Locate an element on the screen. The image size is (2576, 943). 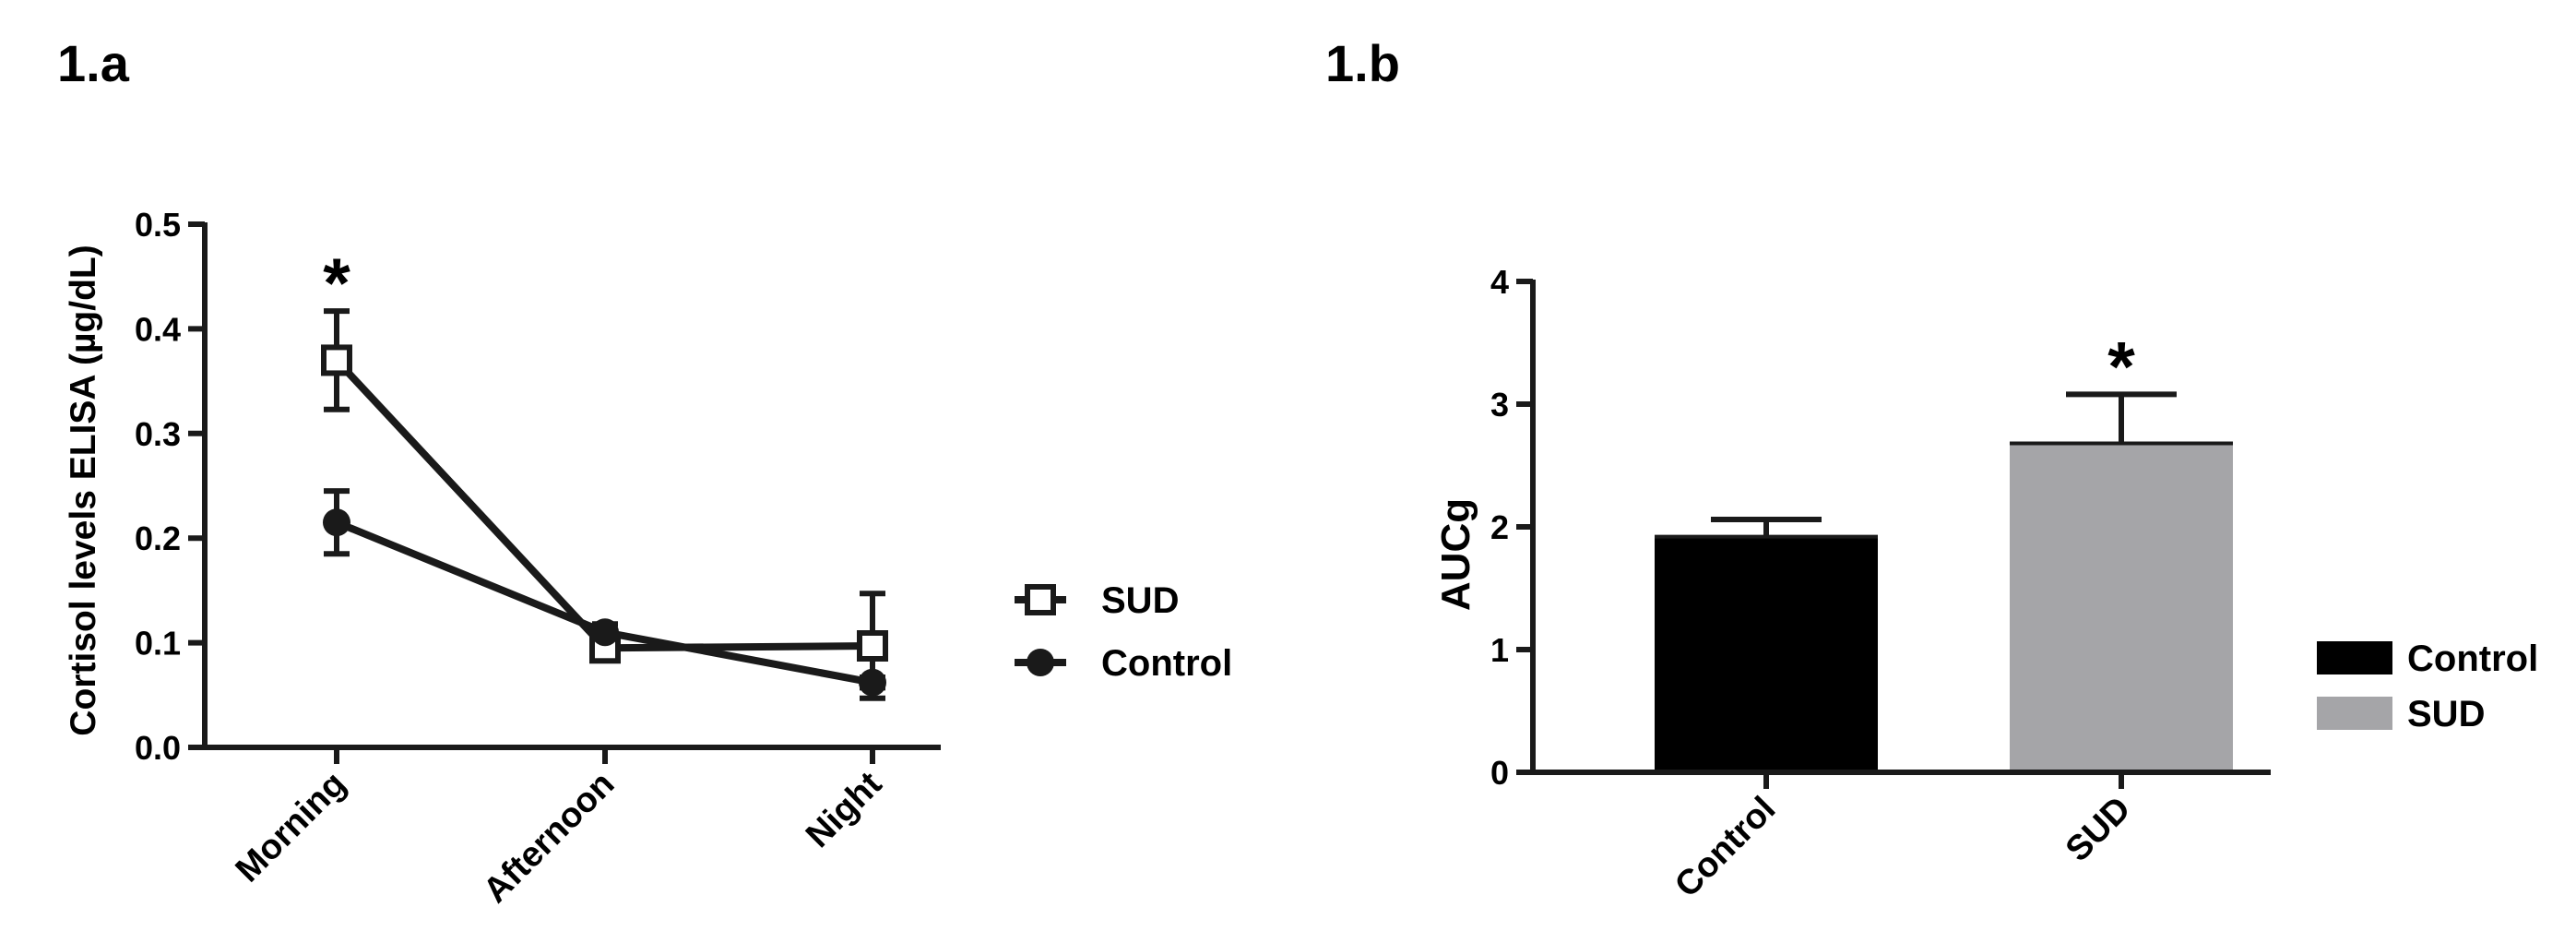
y-axis-title: Cortisol levels ELISA (µg/dL) is located at coordinates (83, 490).